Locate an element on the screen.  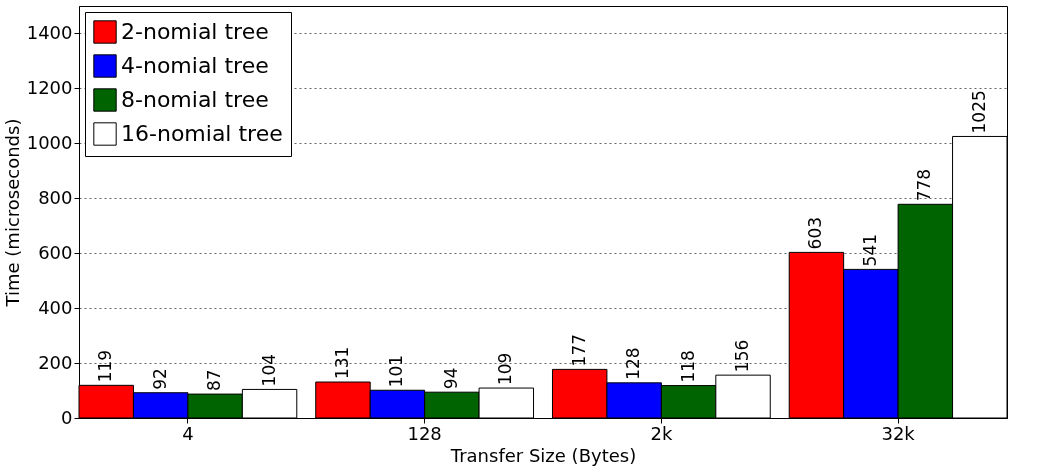
data-label: 104 is located at coordinates (268, 370).